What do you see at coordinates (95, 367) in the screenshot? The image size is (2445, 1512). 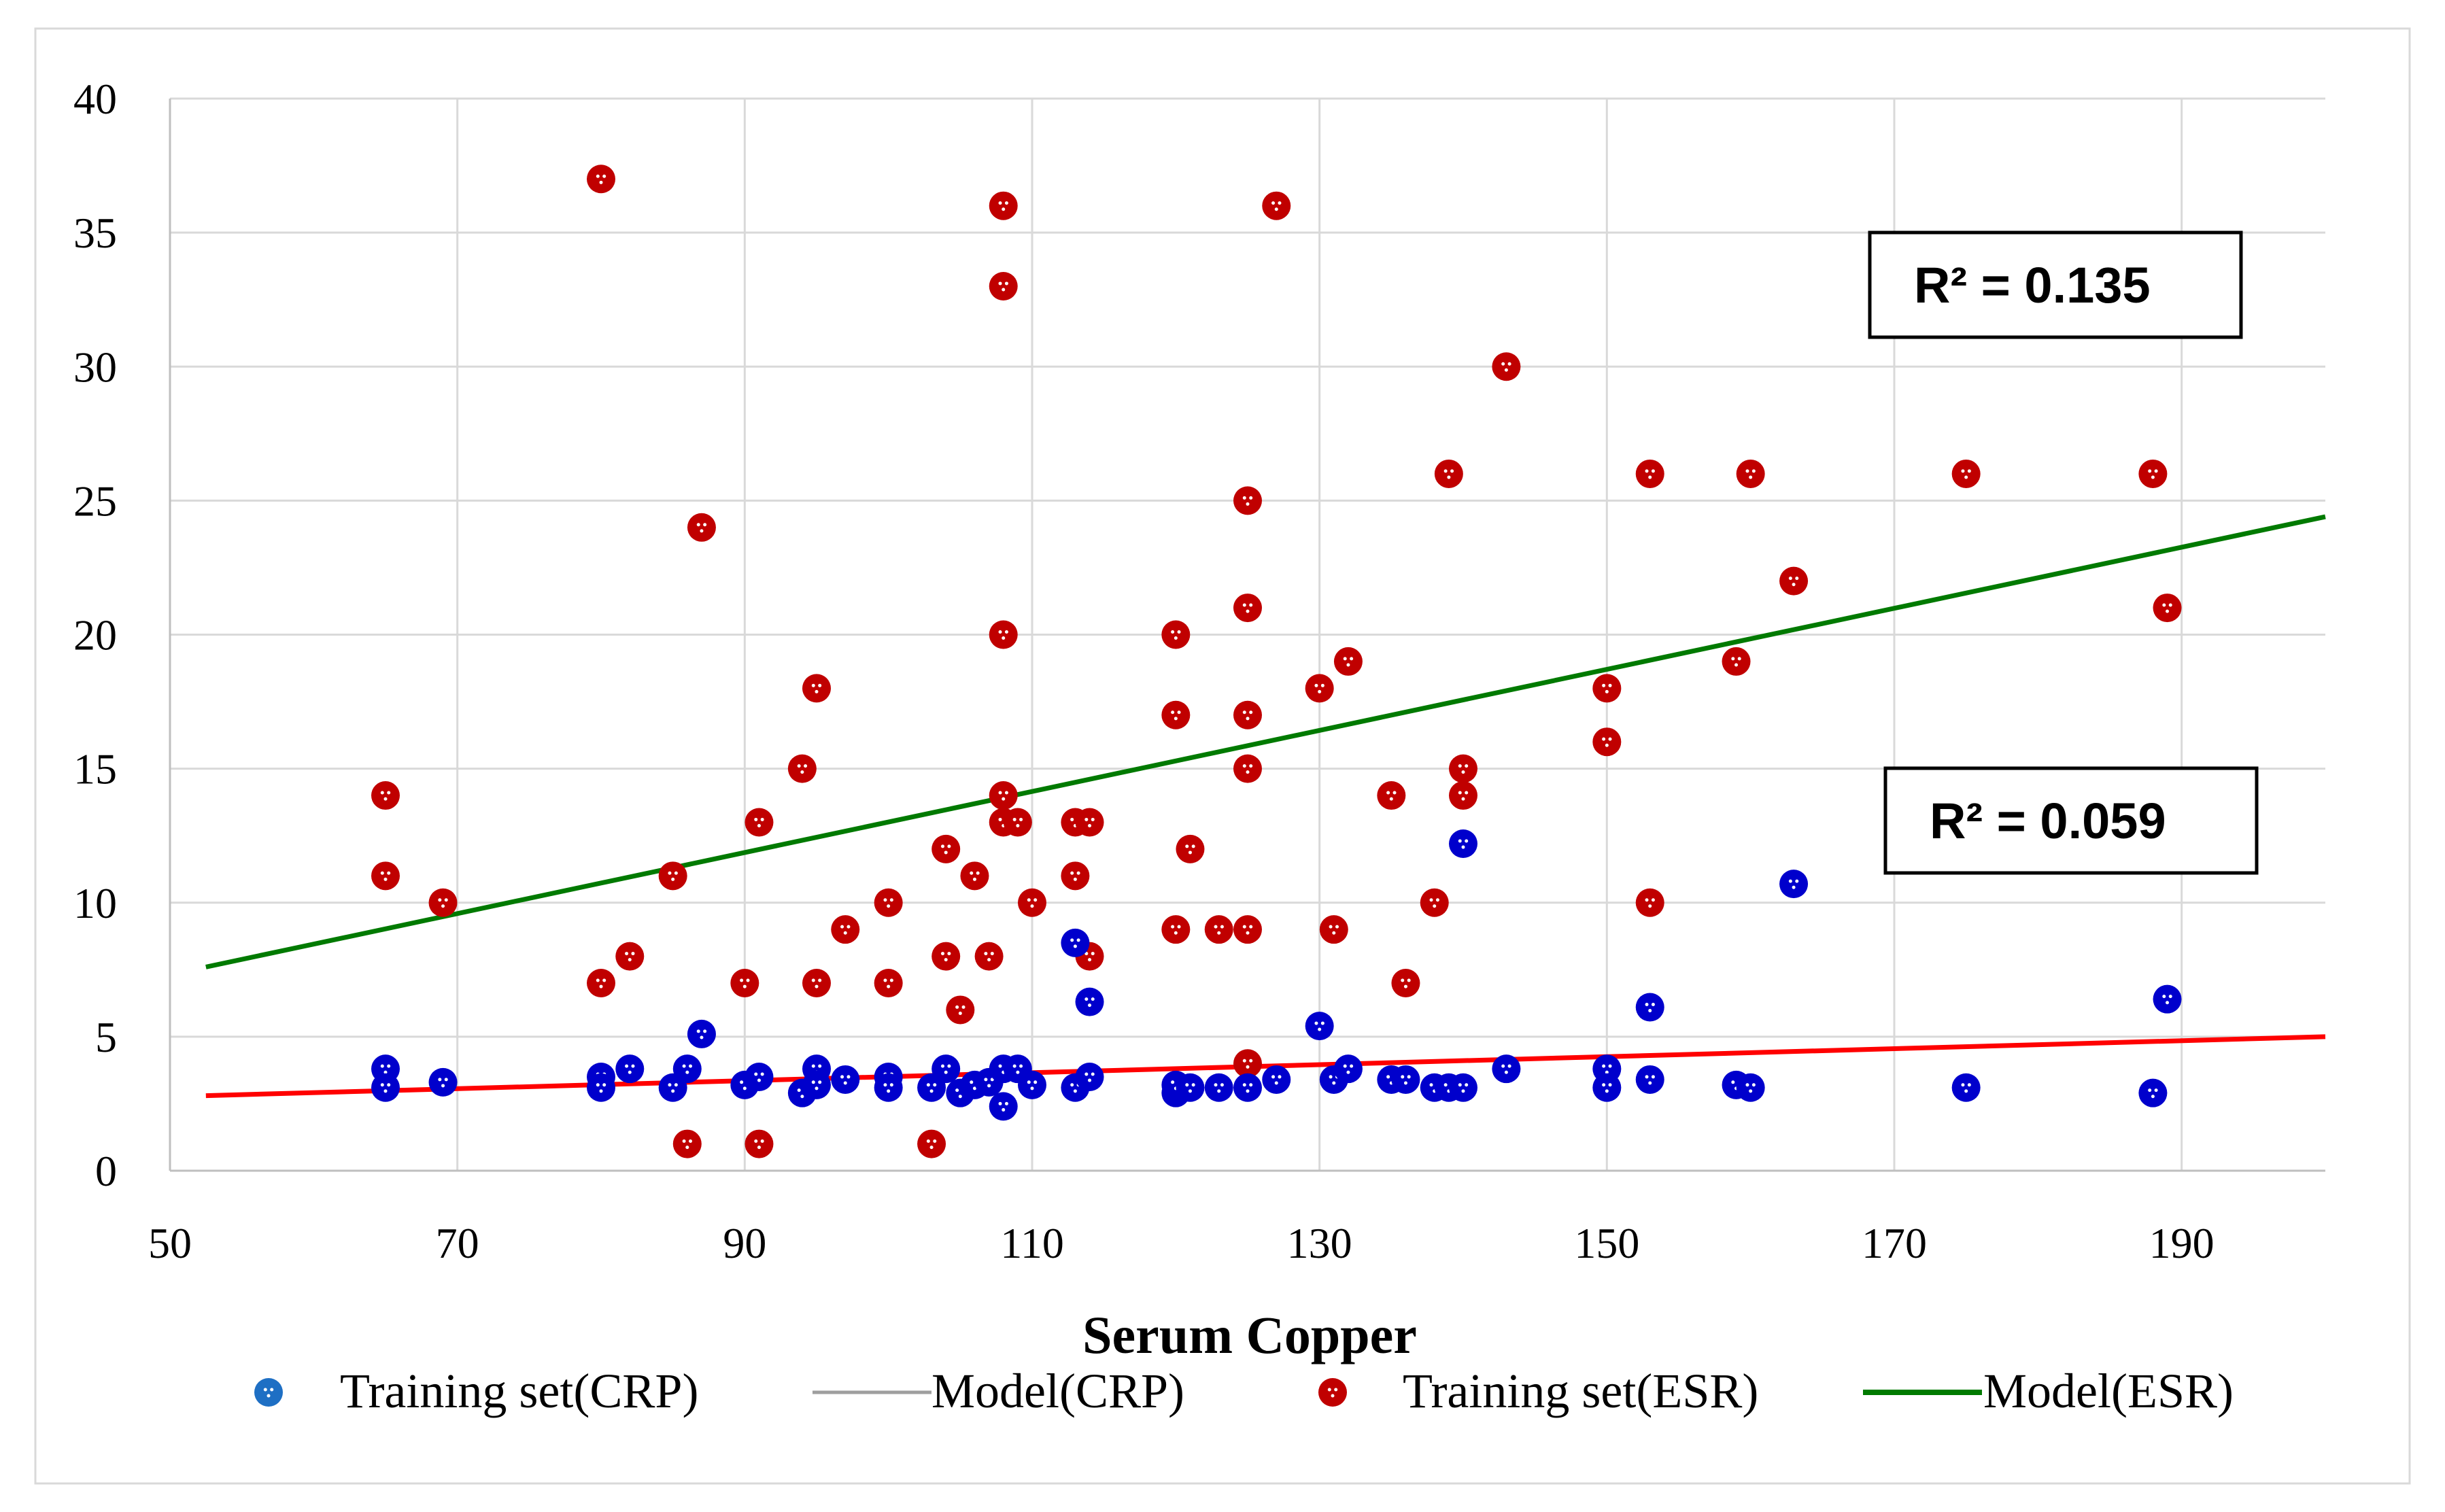 I see `y-tick-label: 30` at bounding box center [95, 367].